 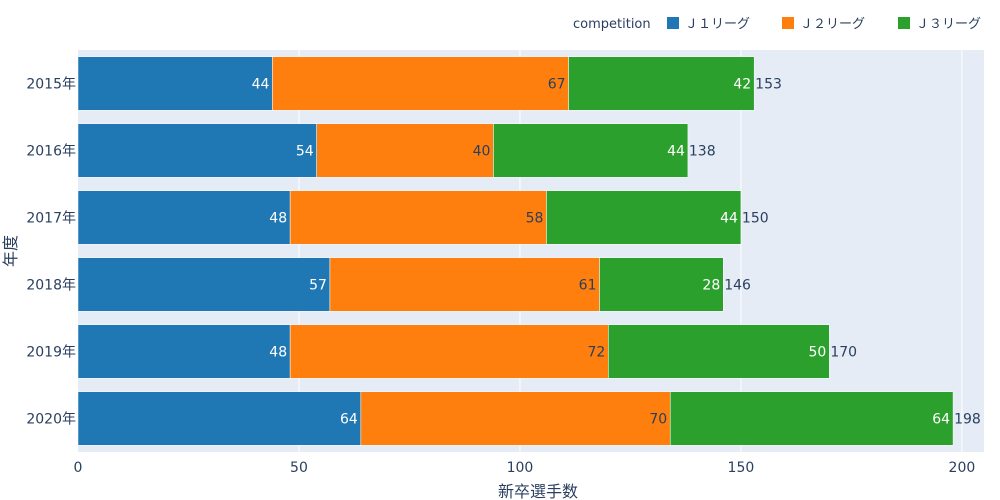 What do you see at coordinates (51, 420) in the screenshot?
I see `y-tick-label: 2020年` at bounding box center [51, 420].